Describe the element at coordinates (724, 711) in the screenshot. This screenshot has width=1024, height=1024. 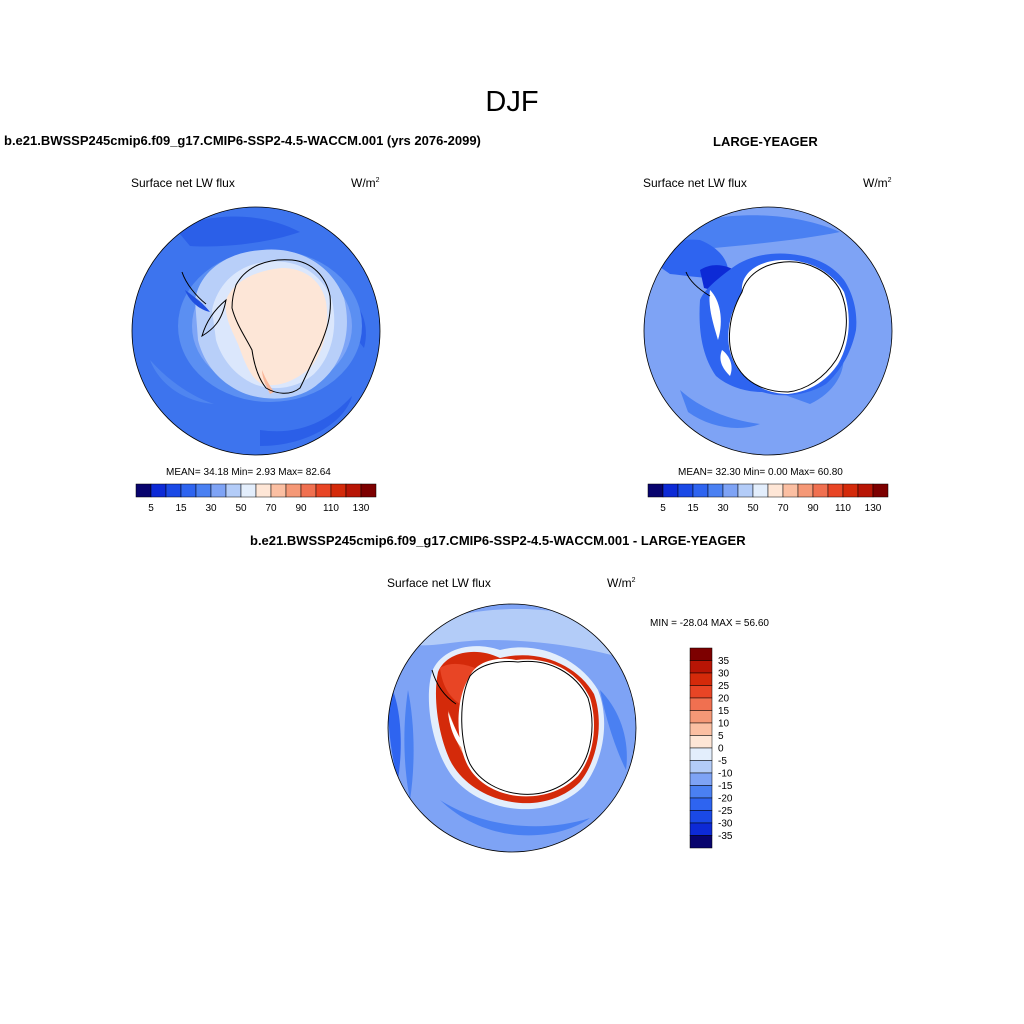
I see `colorbar-diff-label: 15` at that location.